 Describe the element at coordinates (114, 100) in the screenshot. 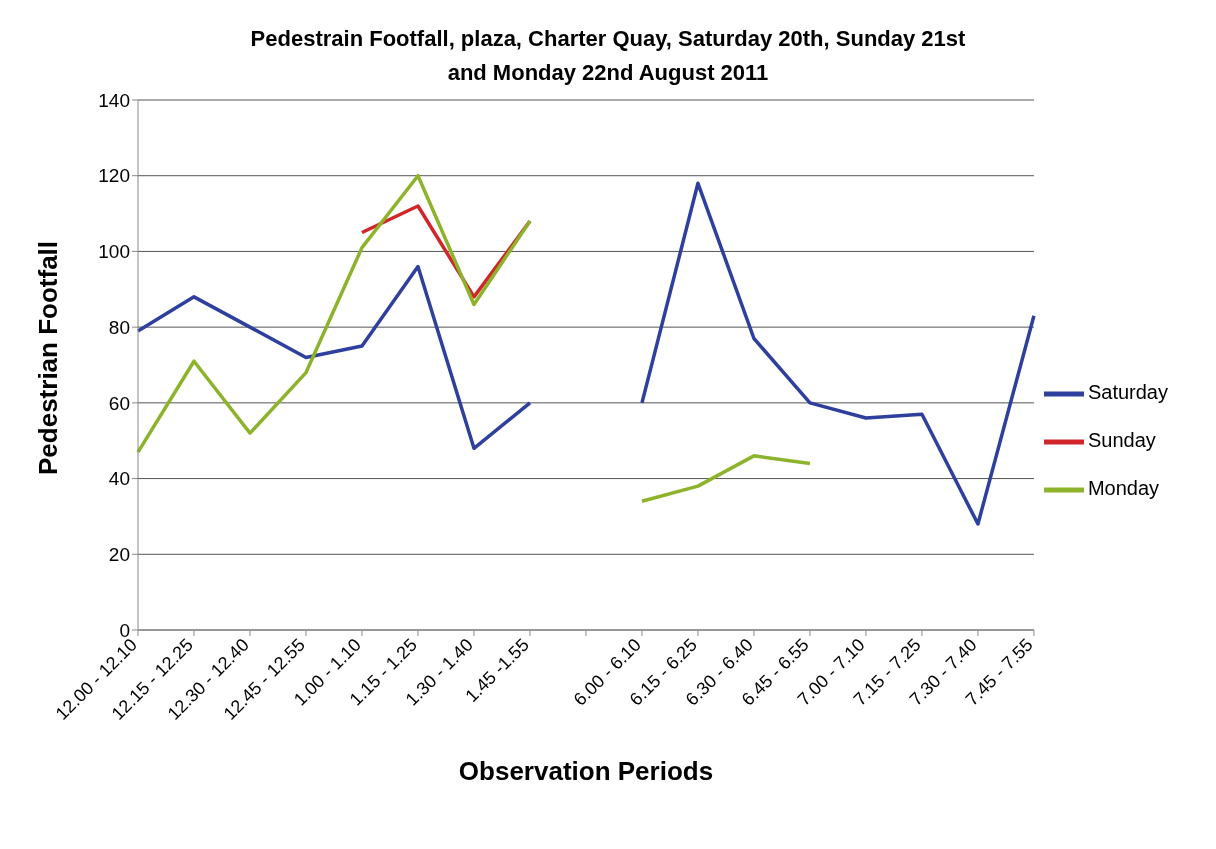

I see `y-tick-label: 140` at that location.